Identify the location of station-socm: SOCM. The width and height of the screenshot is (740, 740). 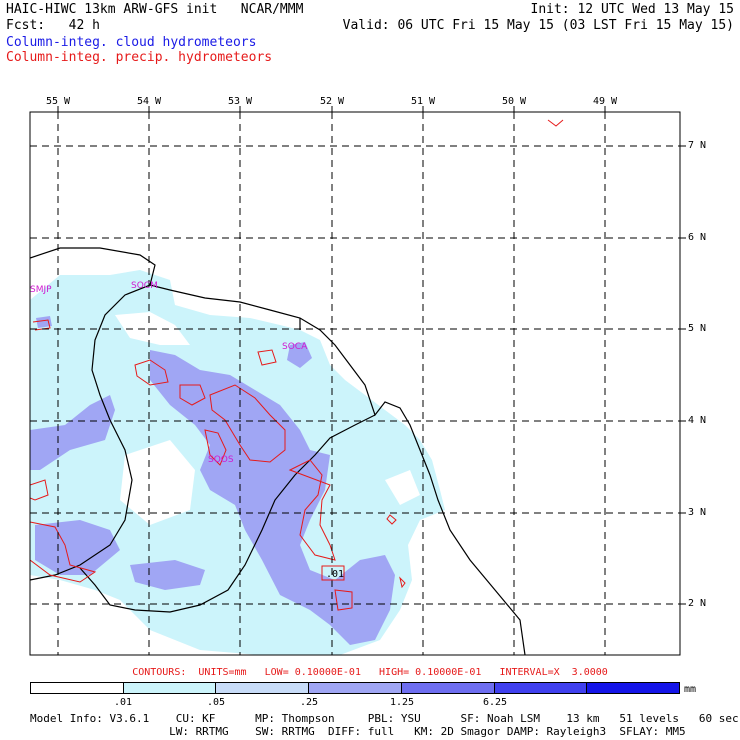
(144, 286).